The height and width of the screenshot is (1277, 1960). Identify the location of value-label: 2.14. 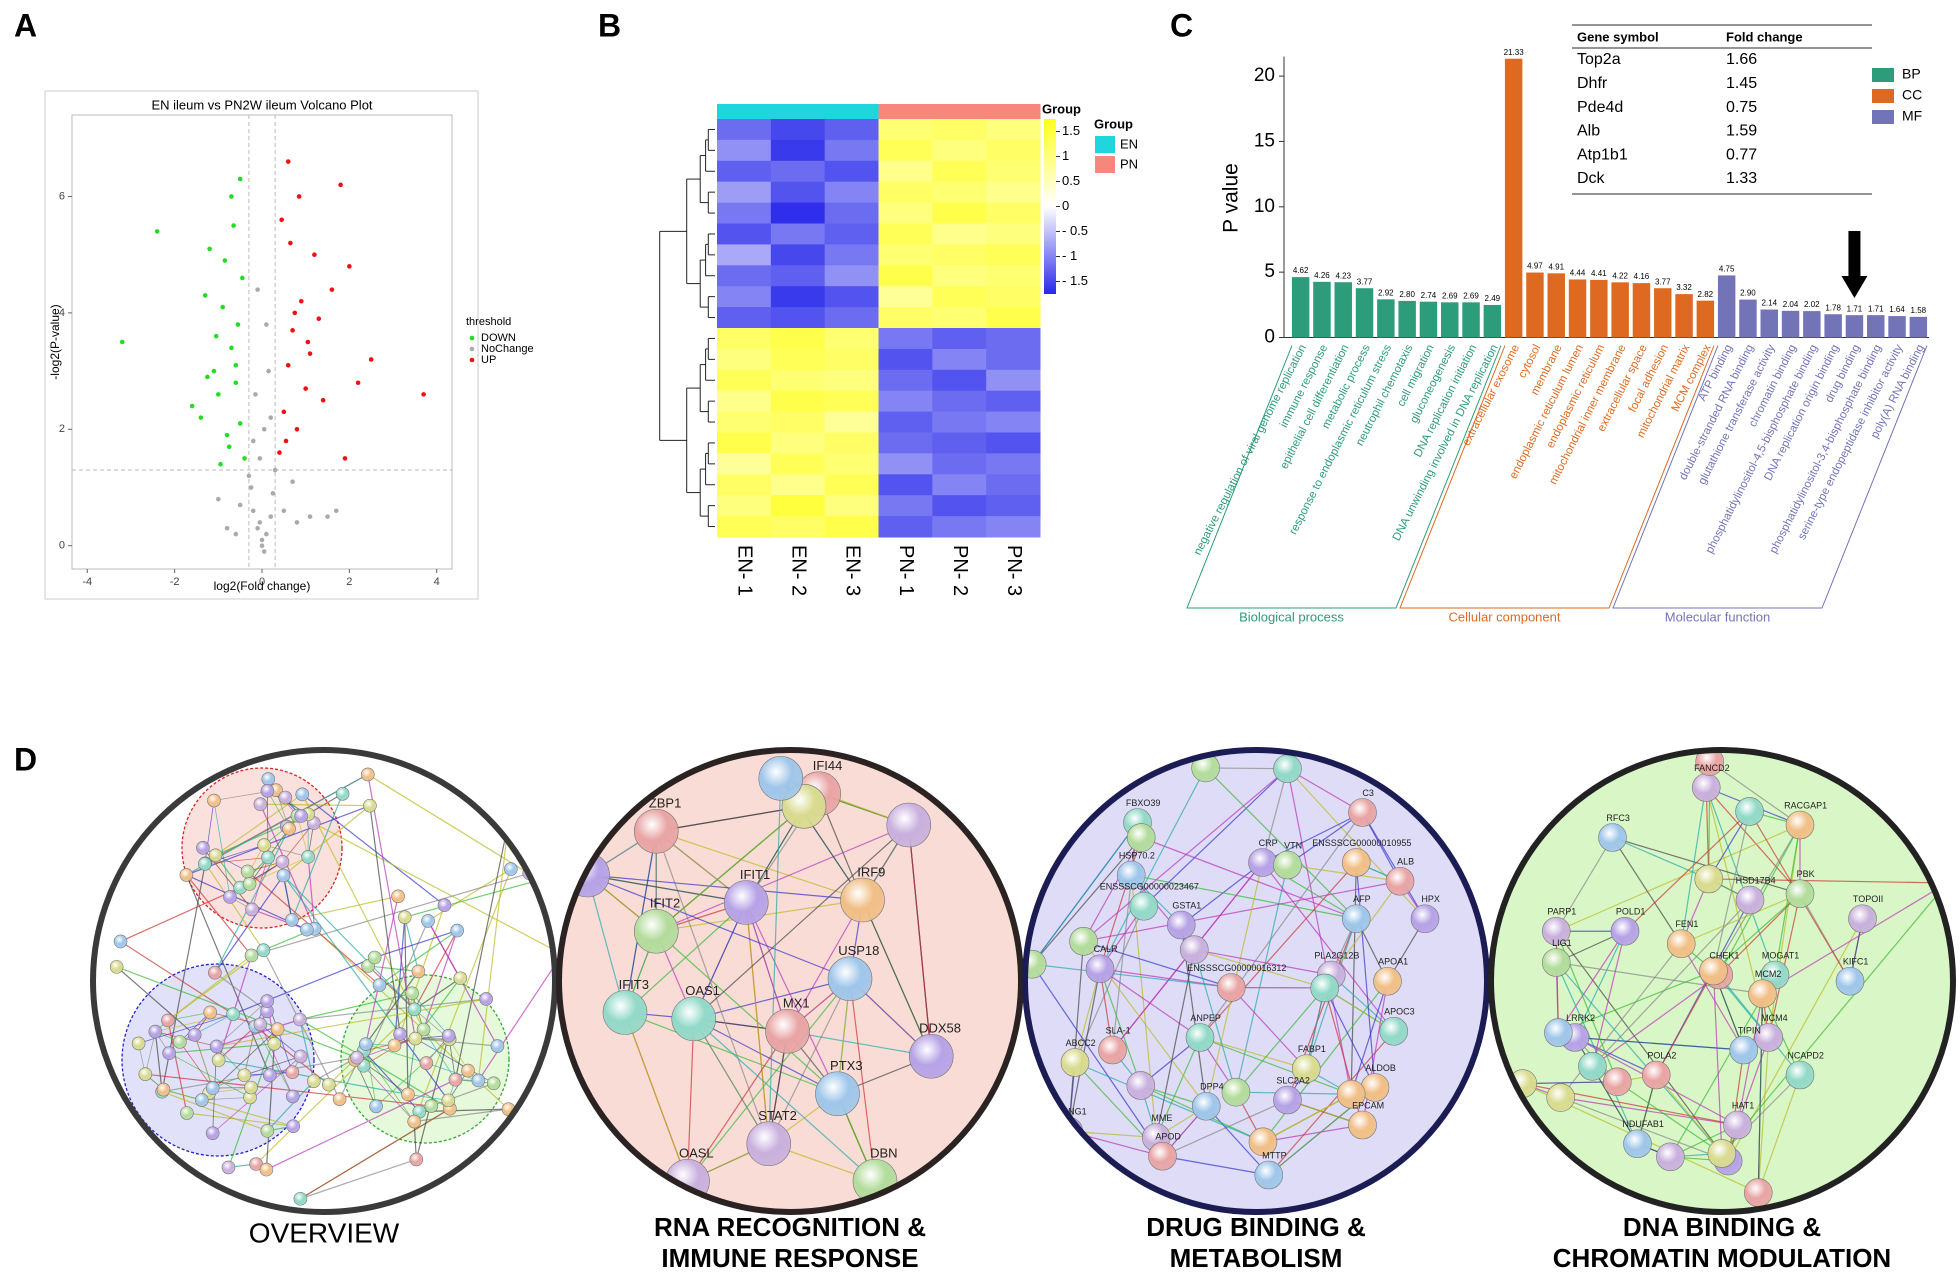
(1769, 303).